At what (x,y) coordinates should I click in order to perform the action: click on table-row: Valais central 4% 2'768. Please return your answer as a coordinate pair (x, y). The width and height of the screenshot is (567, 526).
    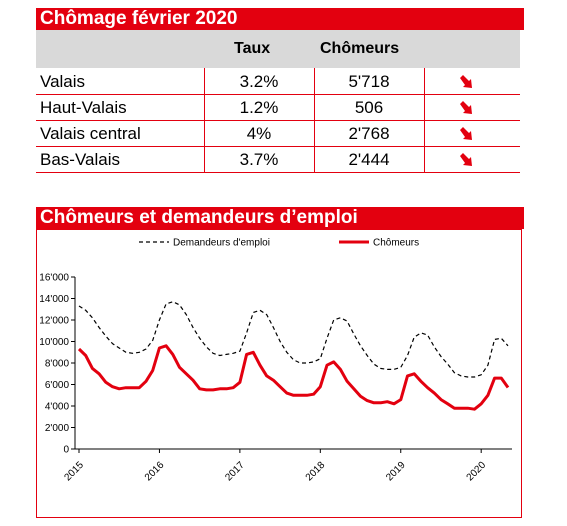
    Looking at the image, I should click on (278, 133).